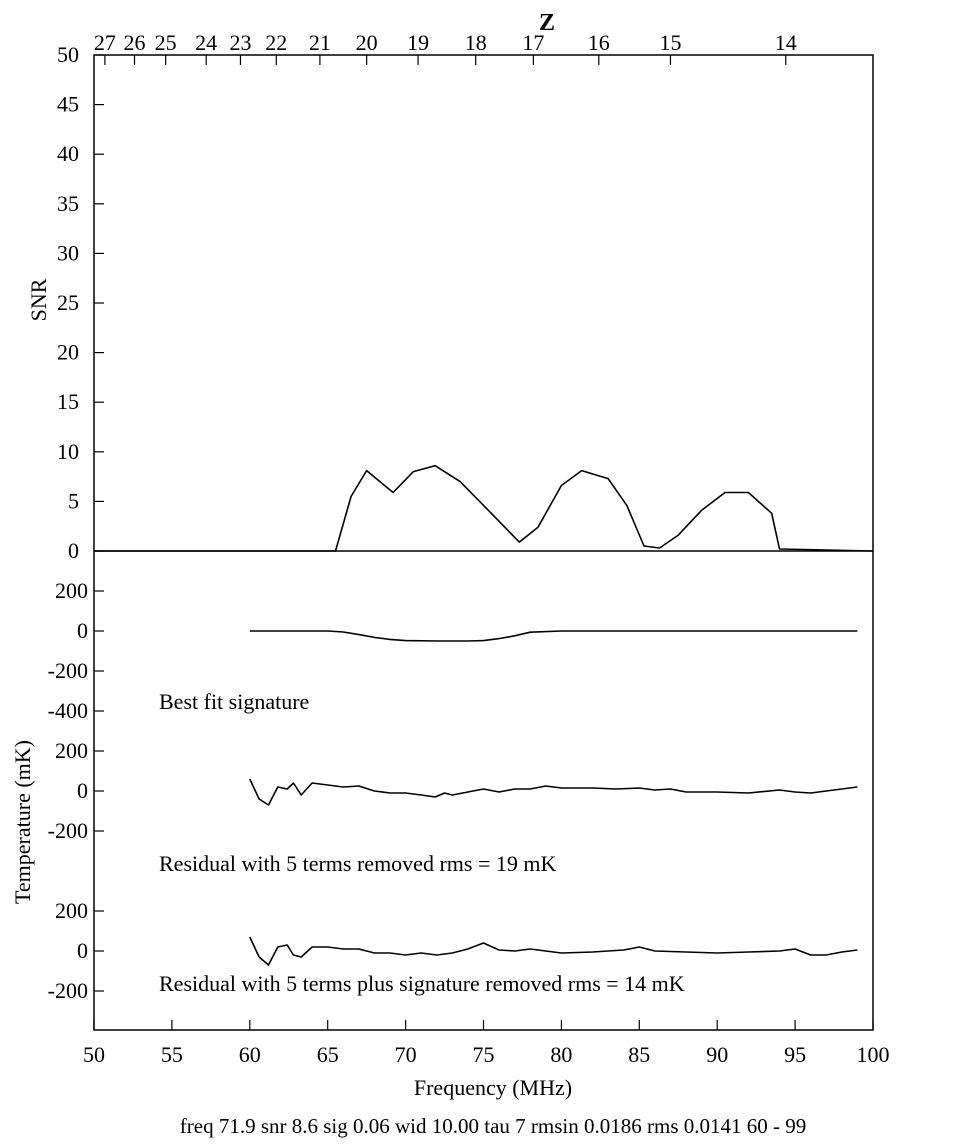 This screenshot has height=1148, width=966. Describe the element at coordinates (68, 153) in the screenshot. I see `snr-tick-label: 40` at that location.